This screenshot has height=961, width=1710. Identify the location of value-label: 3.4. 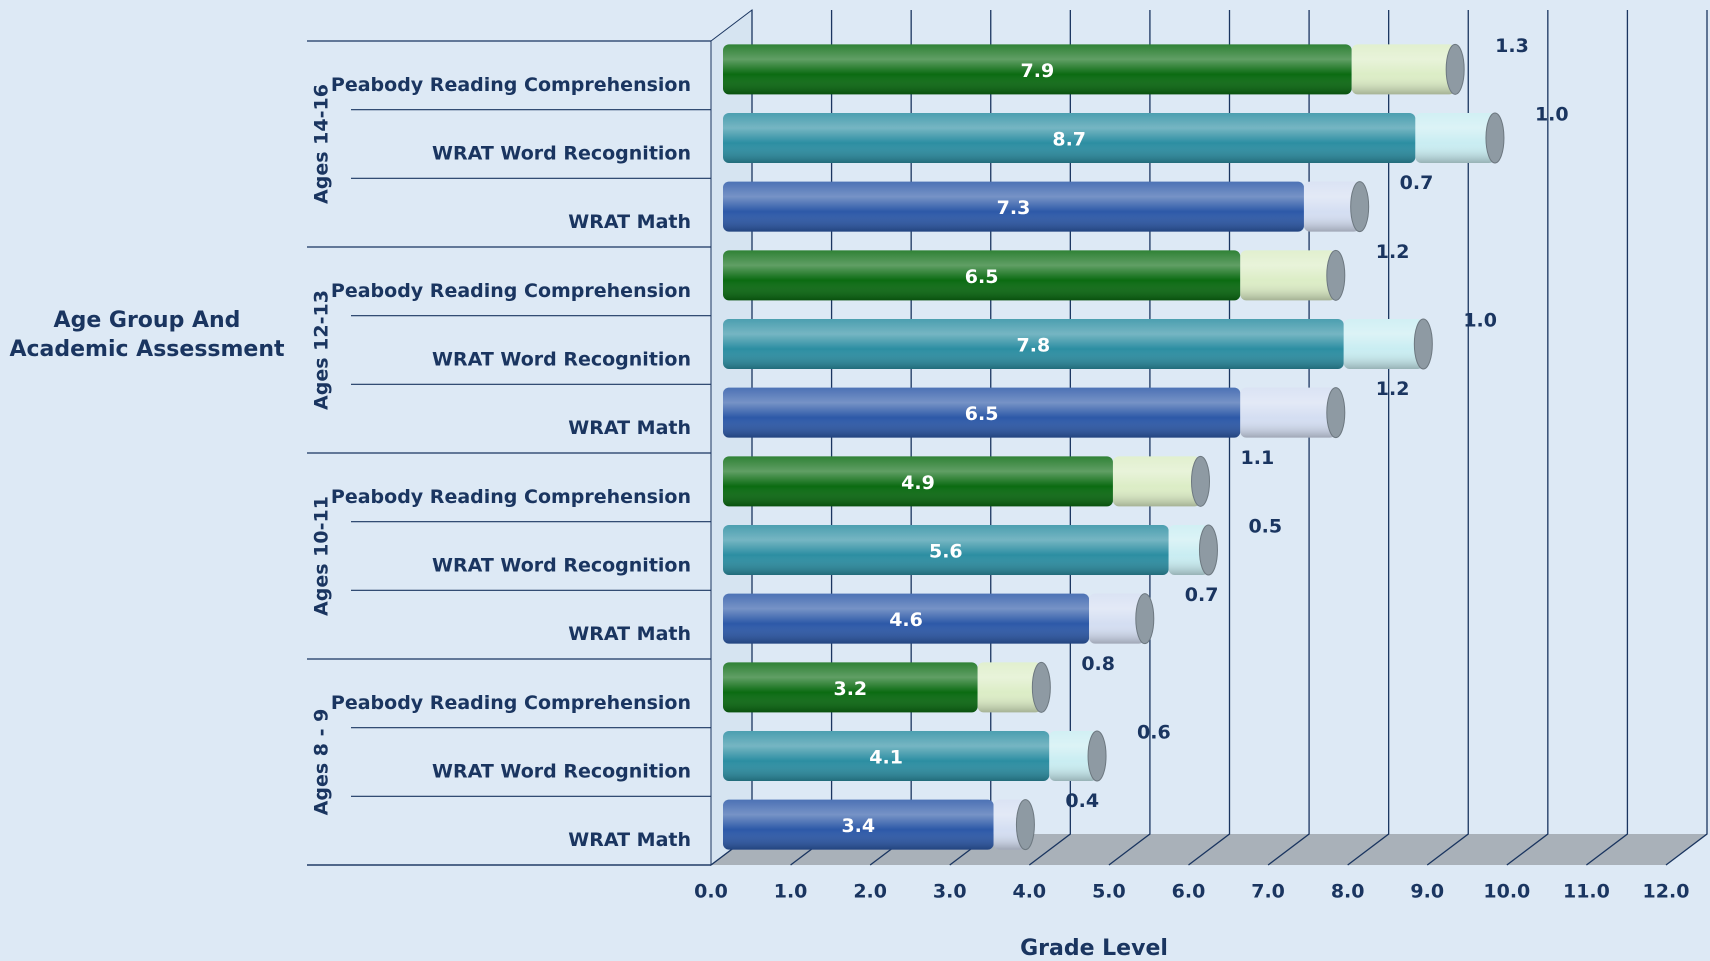
(858, 826).